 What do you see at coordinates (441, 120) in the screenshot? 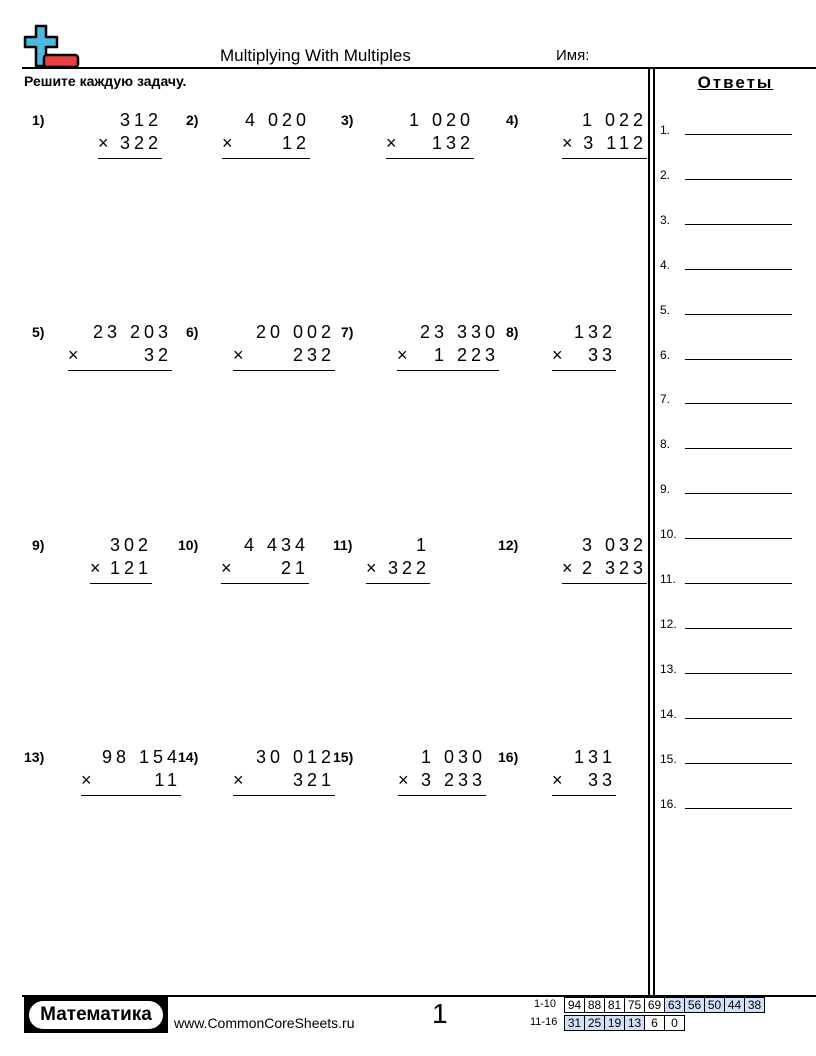
I see `multiplicand: 1 020` at bounding box center [441, 120].